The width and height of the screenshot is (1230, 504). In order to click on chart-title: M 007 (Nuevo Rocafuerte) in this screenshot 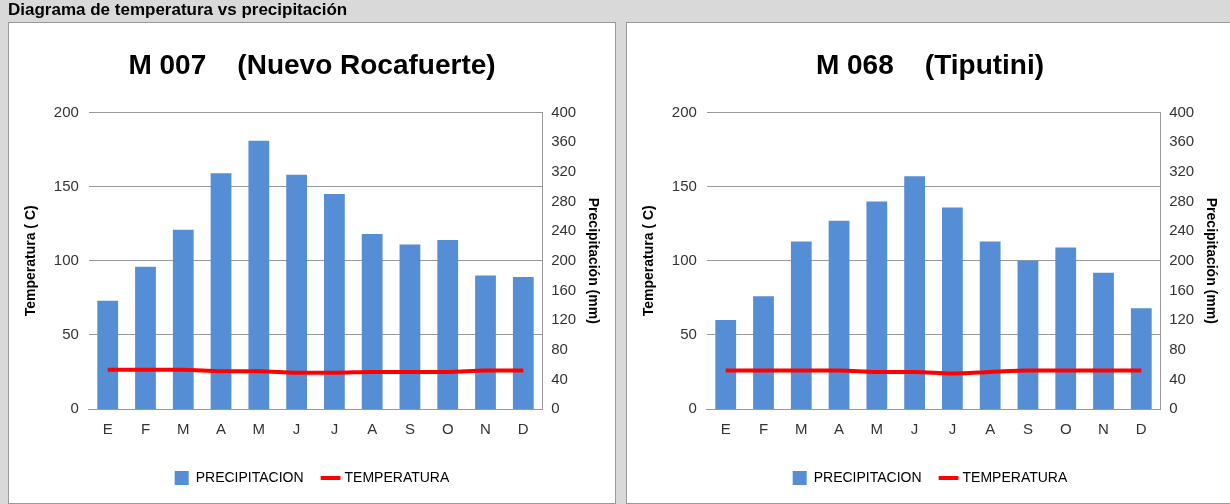, I will do `click(312, 64)`.